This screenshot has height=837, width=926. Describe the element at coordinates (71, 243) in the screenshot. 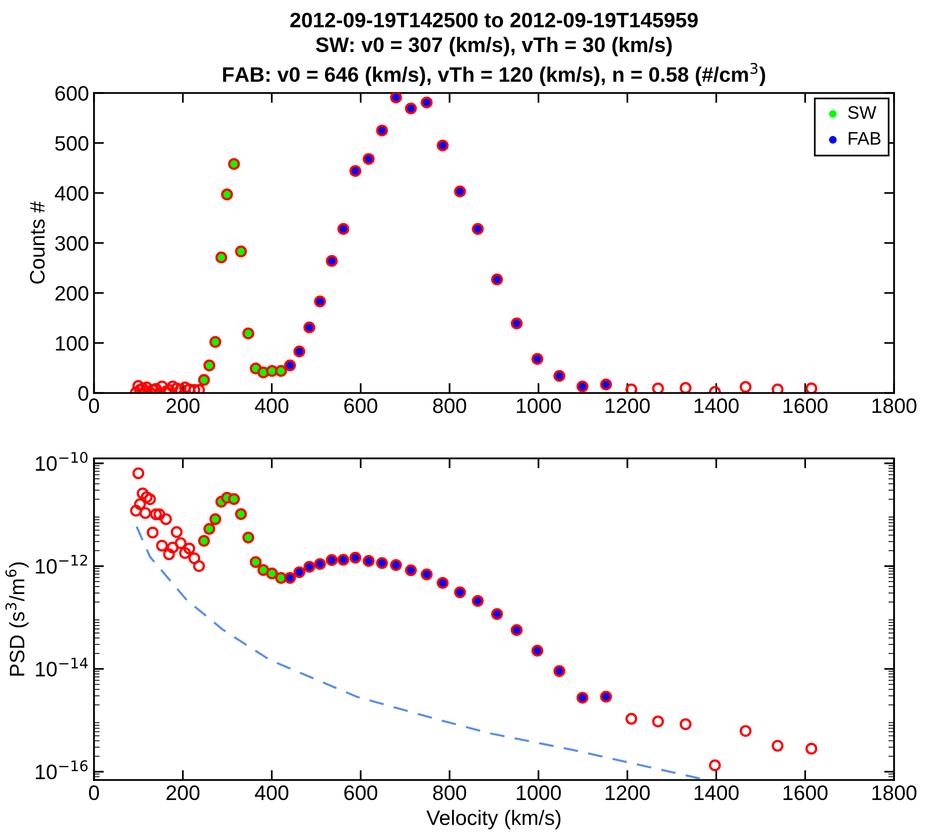

I see `y-tick-label: 300` at that location.